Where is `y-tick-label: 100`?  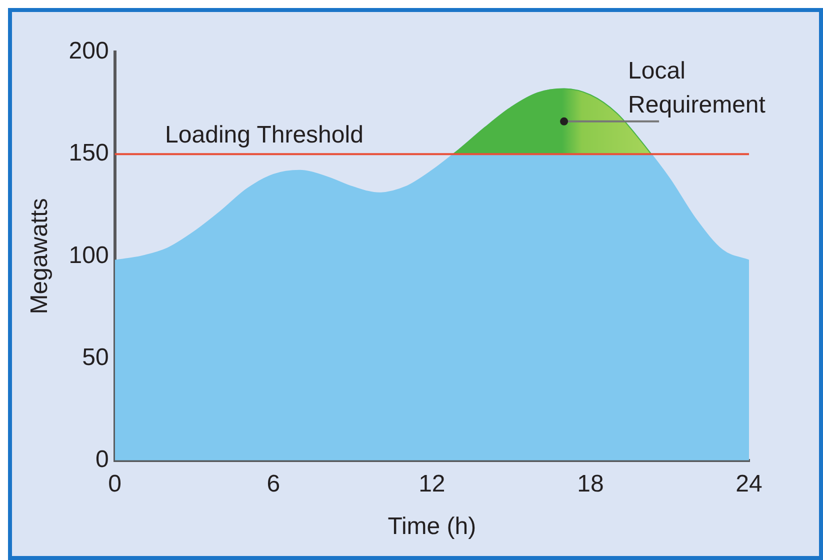
y-tick-label: 100 is located at coordinates (88, 255).